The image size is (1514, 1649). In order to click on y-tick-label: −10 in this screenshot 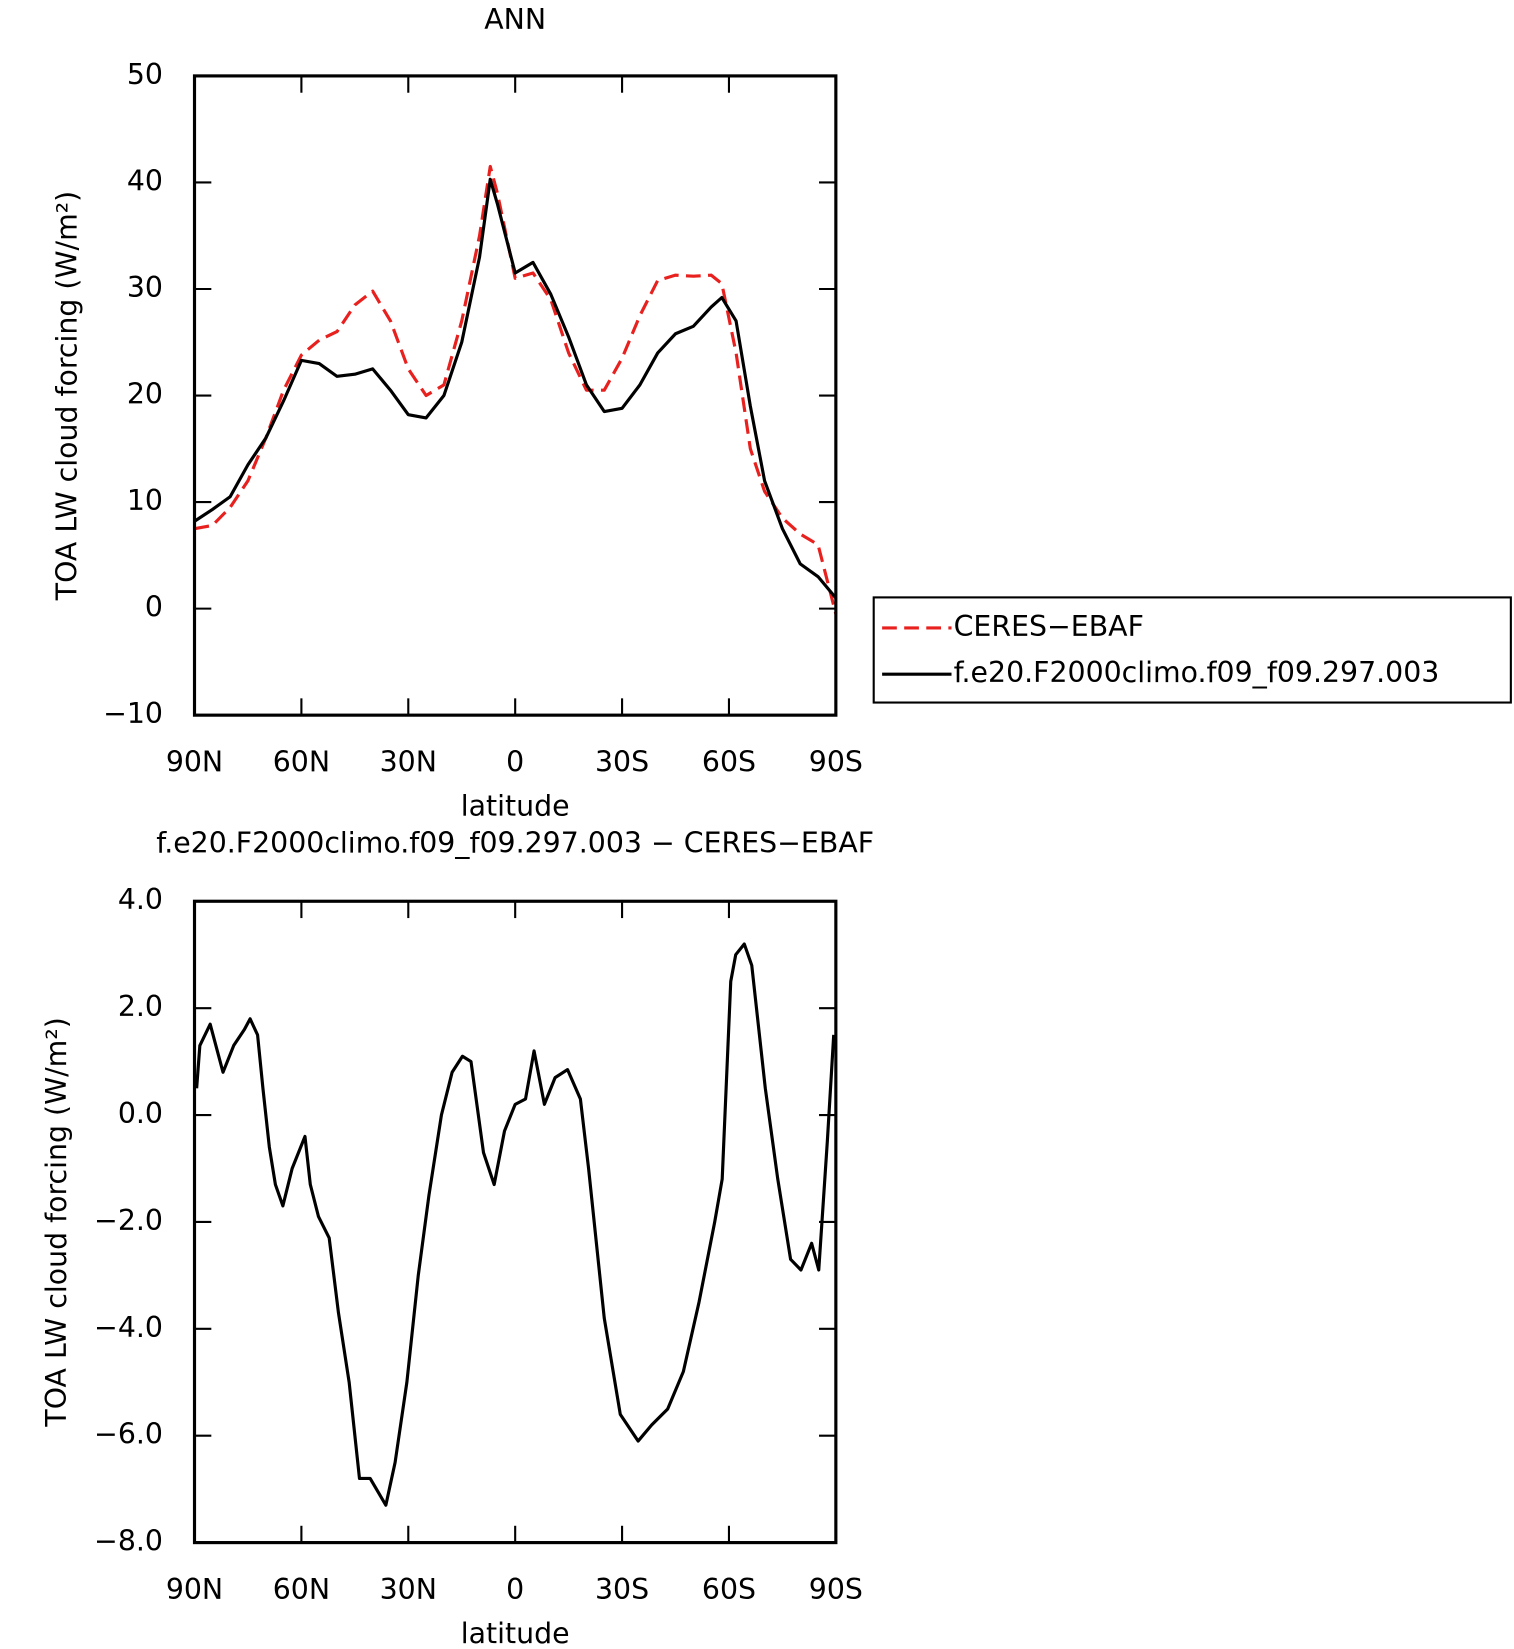, I will do `click(133, 713)`.